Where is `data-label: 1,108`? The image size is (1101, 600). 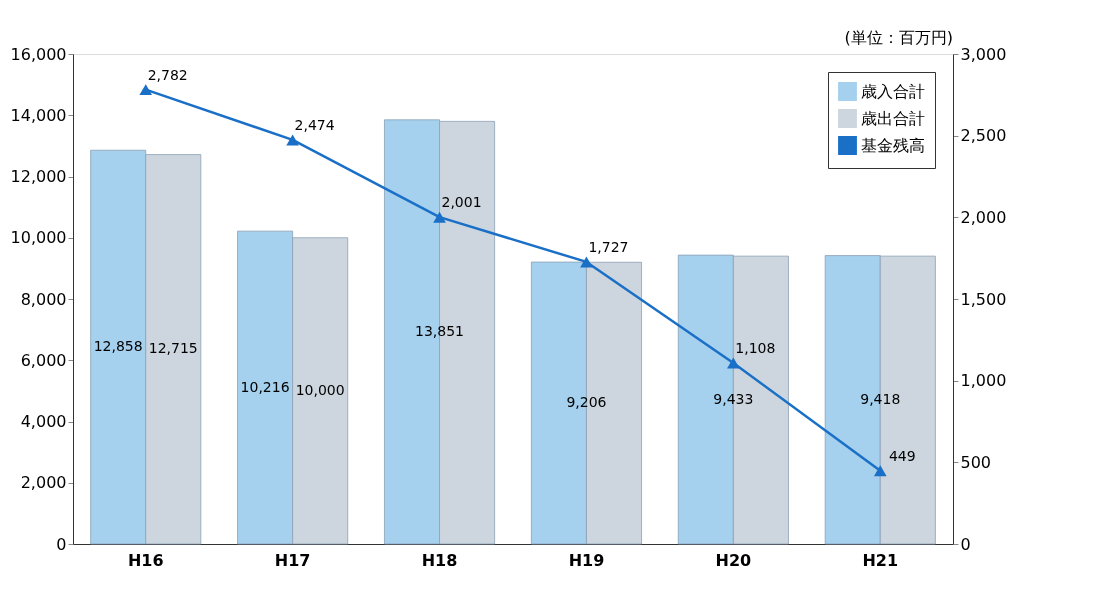
data-label: 1,108 is located at coordinates (755, 348).